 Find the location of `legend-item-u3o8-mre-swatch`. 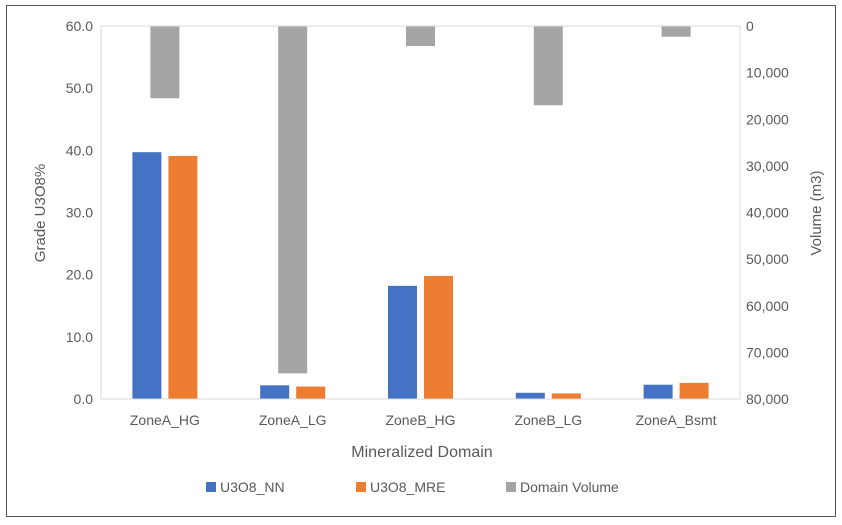

legend-item-u3o8-mre-swatch is located at coordinates (361, 487).